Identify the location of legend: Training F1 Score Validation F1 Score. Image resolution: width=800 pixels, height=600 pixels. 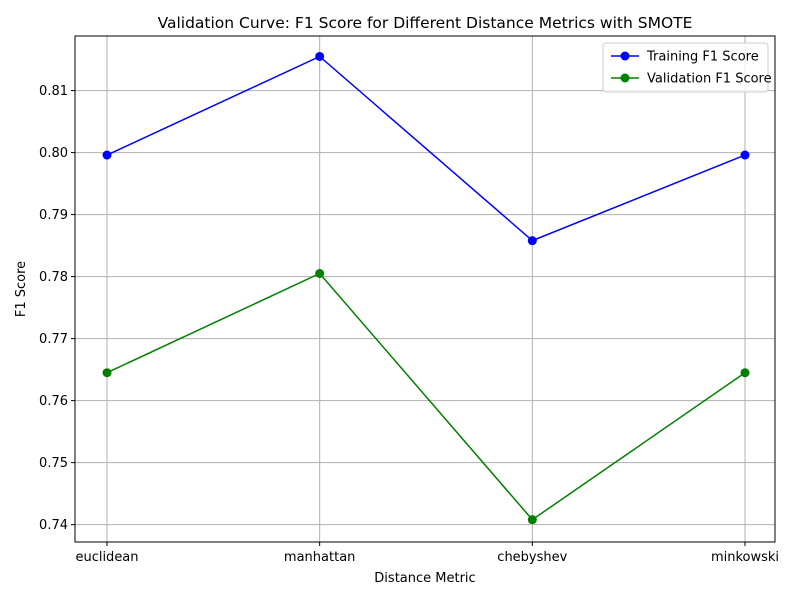
(687, 67).